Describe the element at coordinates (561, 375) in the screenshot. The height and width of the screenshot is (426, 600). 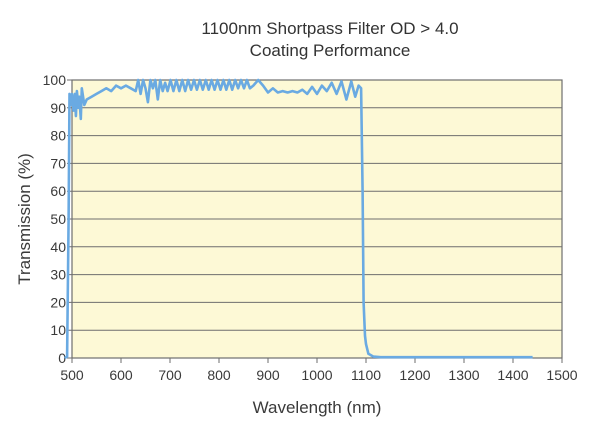
I see `x-tick-label: 1500` at that location.